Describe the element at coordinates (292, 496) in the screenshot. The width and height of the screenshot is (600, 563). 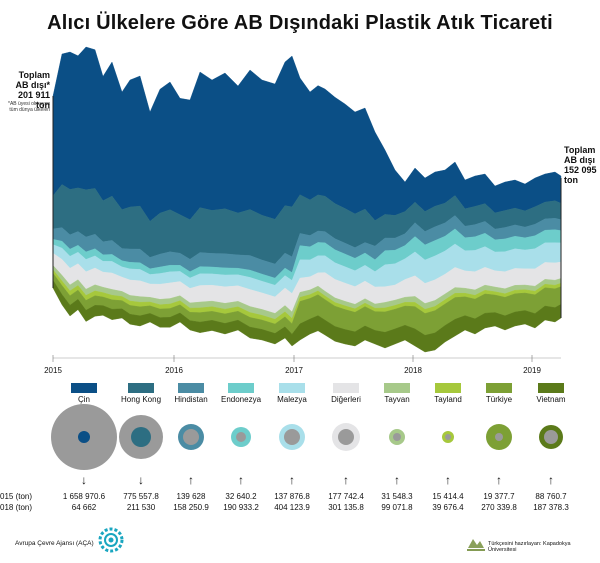
I see `value-2015: 137 876.8` at that location.